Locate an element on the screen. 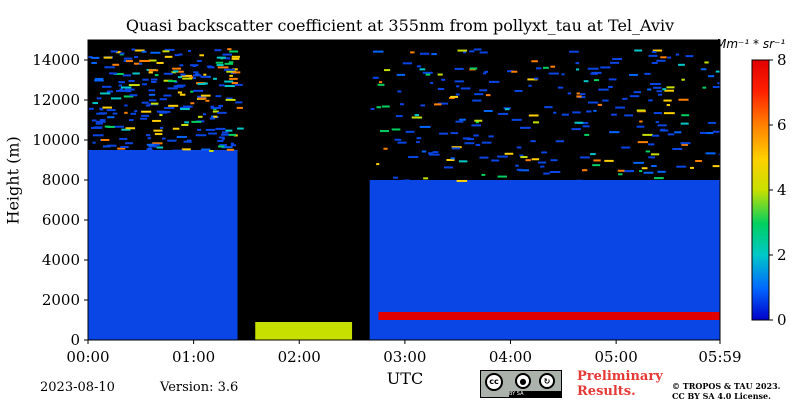  y-tick-label: 4000 is located at coordinates (61, 260).